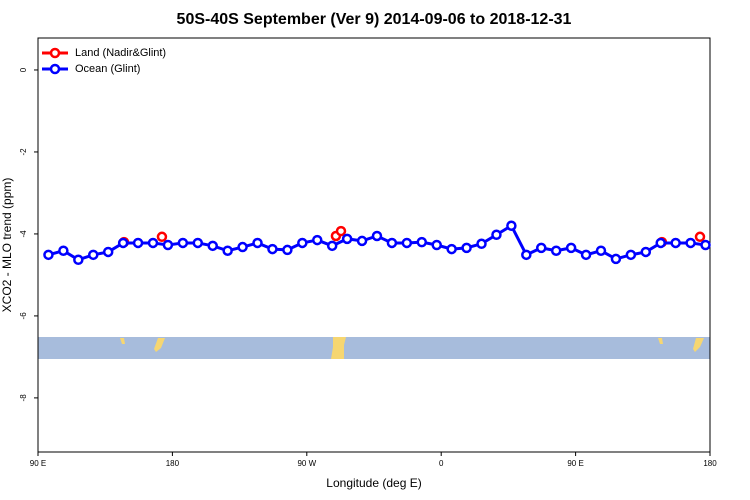 Image resolution: width=750 pixels, height=500 pixels. What do you see at coordinates (441, 463) in the screenshot?
I see `x-tick-label: 0` at bounding box center [441, 463].